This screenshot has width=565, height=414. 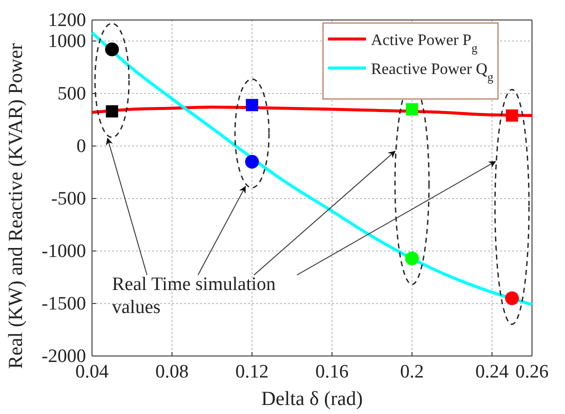 I want to click on y-tick-label: -1000, so click(x=64, y=251).